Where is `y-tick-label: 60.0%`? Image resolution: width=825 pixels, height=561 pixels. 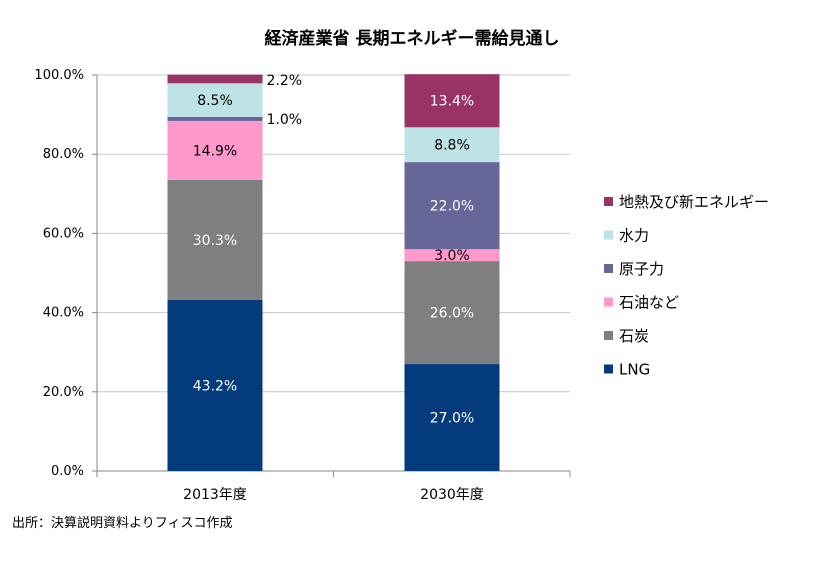 y-tick-label: 60.0% is located at coordinates (63, 233).